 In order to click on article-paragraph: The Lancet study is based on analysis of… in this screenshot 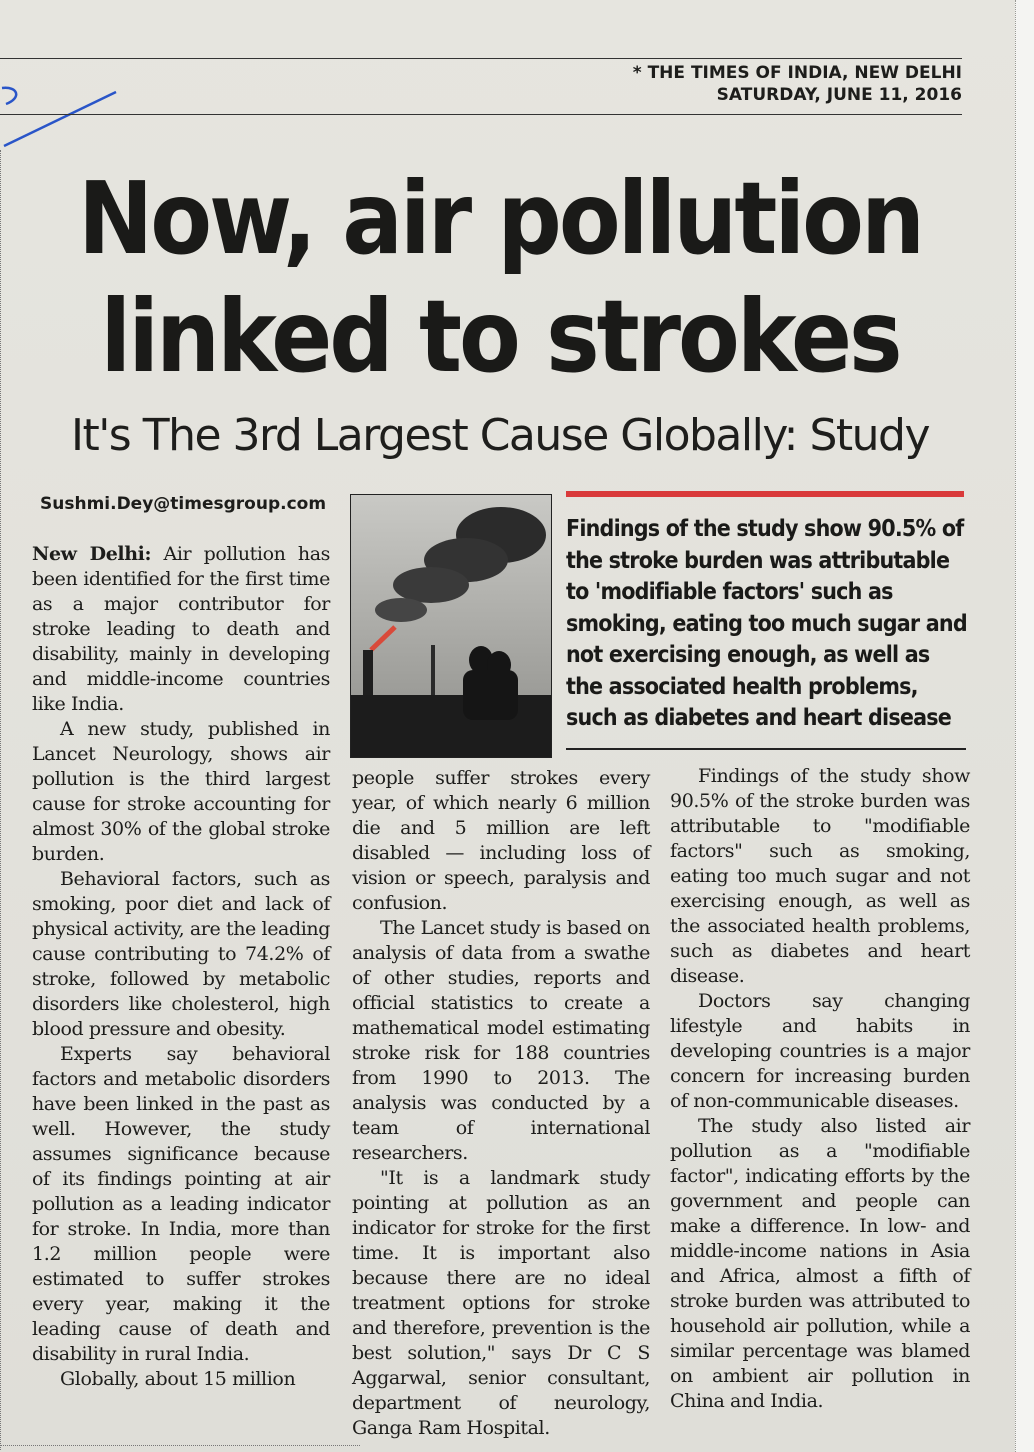, I will do `click(501, 1040)`.